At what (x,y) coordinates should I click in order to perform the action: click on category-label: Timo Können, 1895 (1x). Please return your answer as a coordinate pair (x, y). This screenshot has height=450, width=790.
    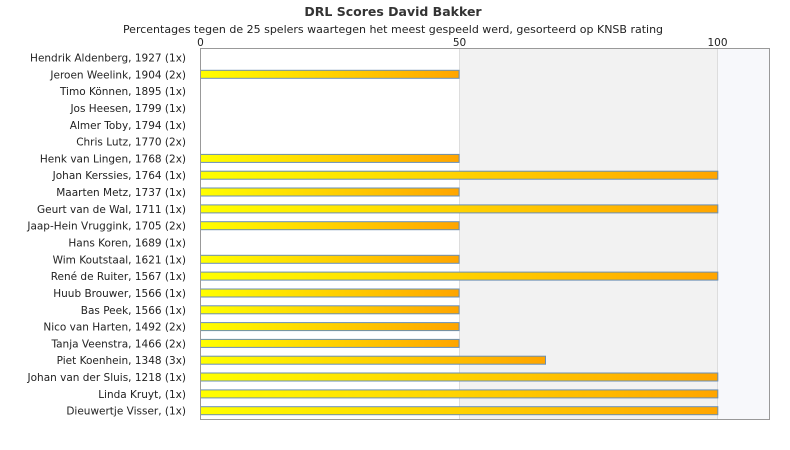
    Looking at the image, I should click on (122, 92).